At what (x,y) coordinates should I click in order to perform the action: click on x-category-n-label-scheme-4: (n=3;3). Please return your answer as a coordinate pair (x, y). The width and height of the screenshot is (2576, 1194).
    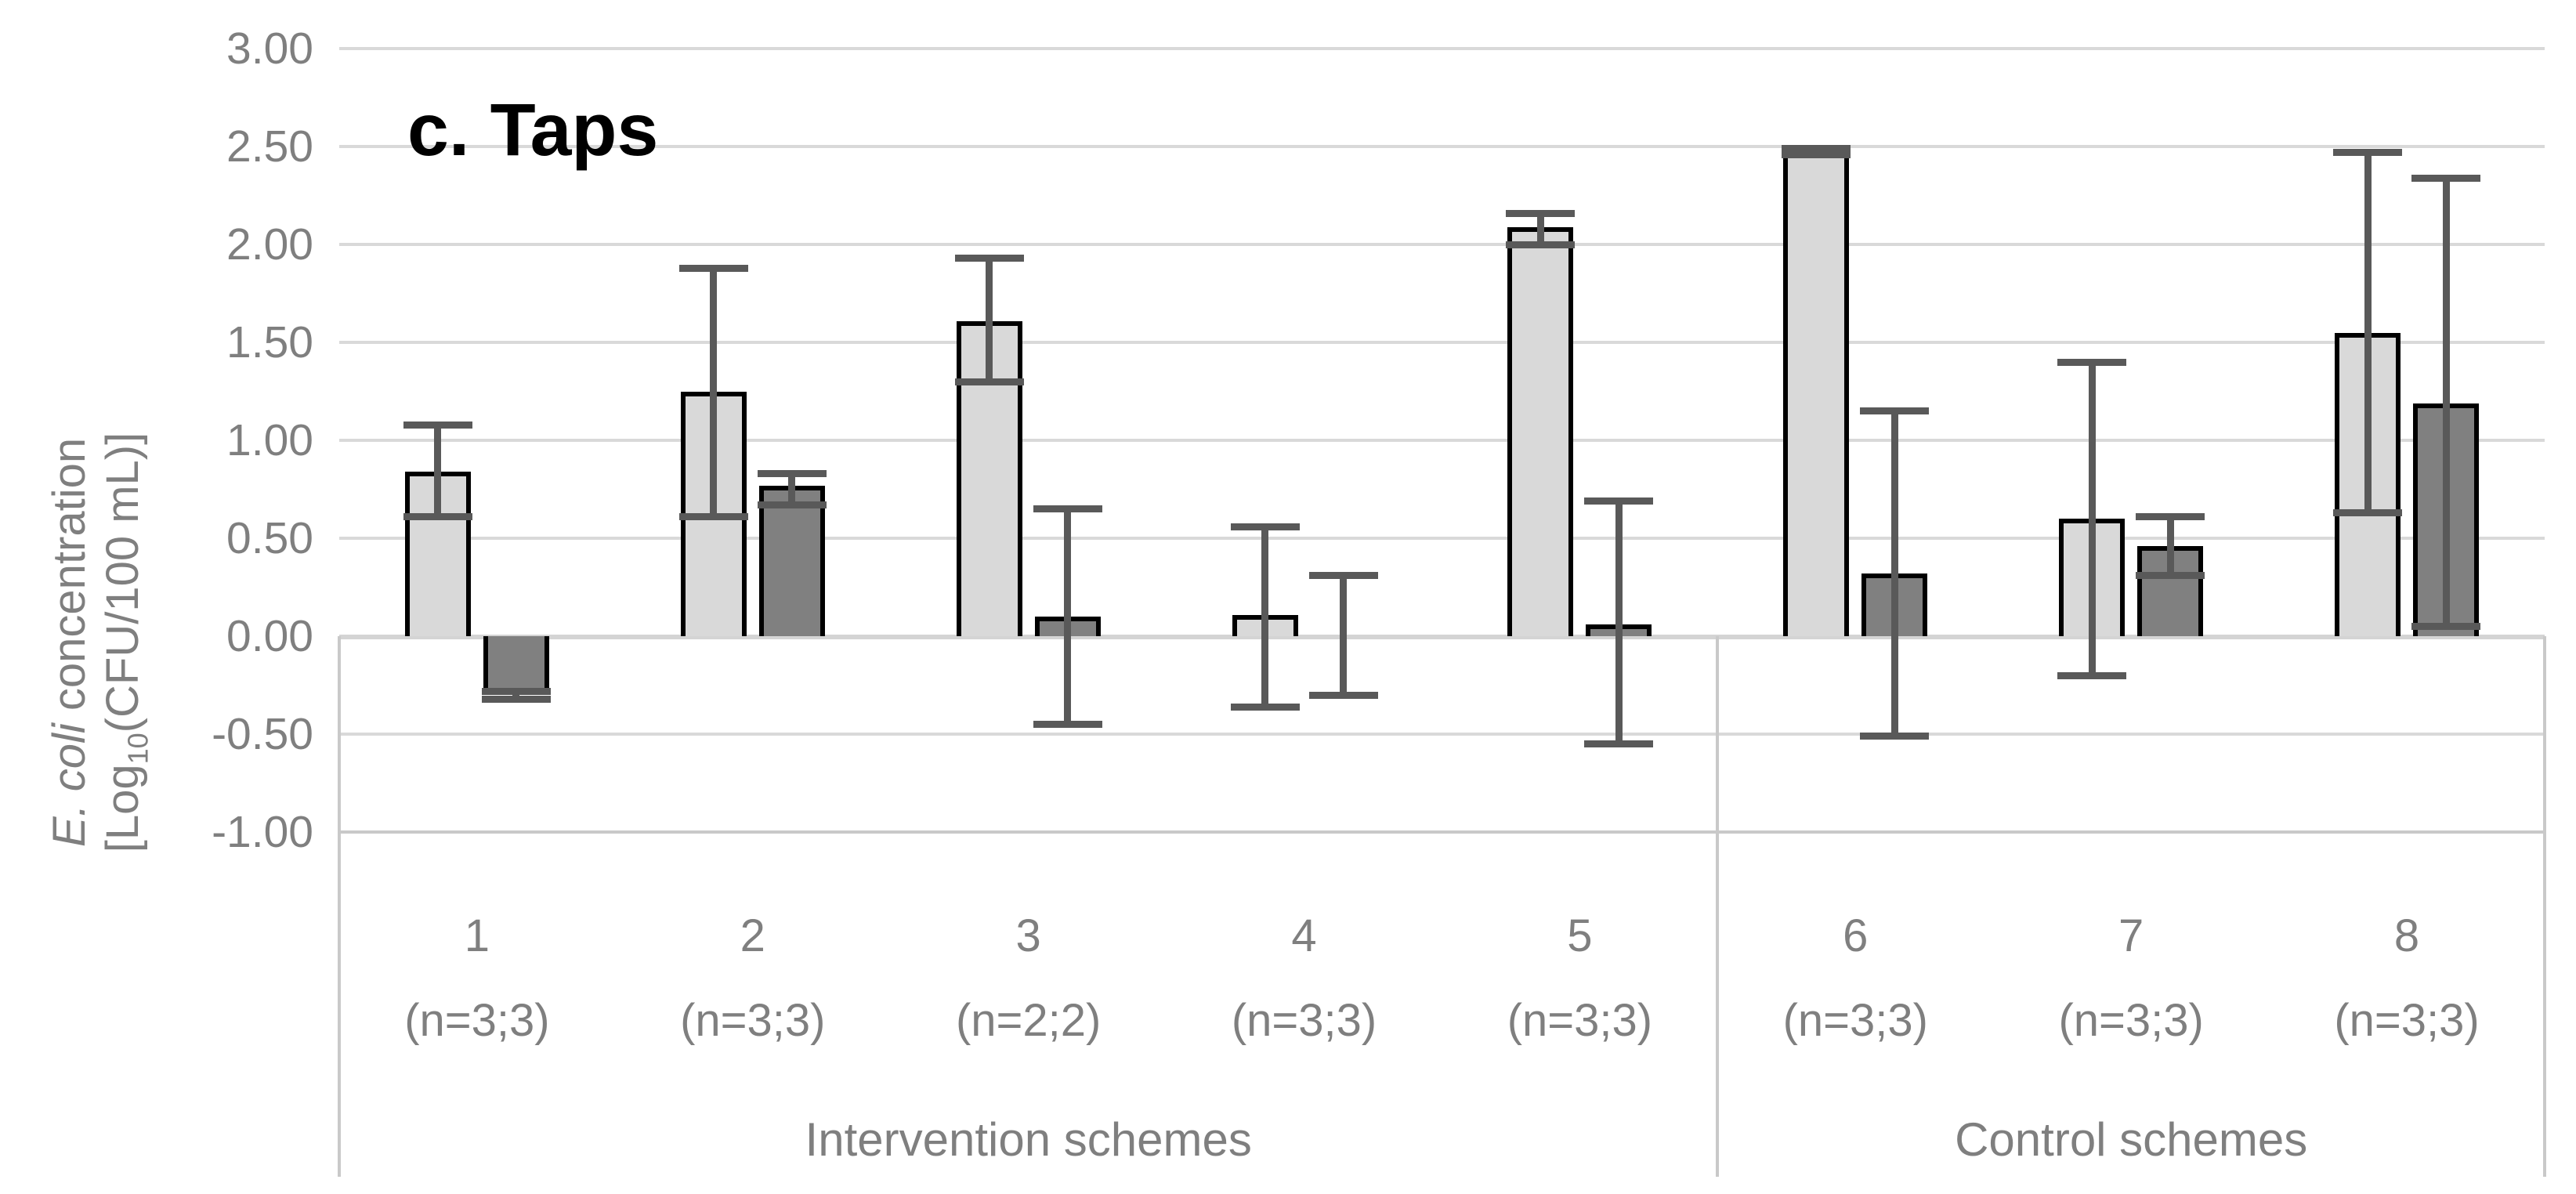
    Looking at the image, I should click on (1304, 1021).